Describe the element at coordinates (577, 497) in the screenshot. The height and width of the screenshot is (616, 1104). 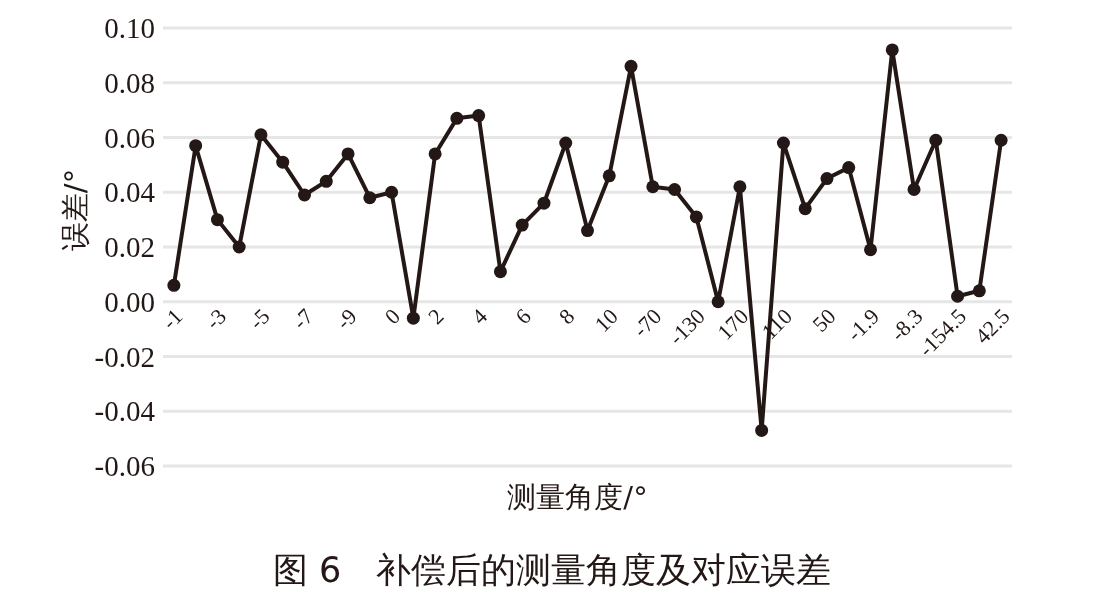
I see `x-axis-title: 测量角度/°` at that location.